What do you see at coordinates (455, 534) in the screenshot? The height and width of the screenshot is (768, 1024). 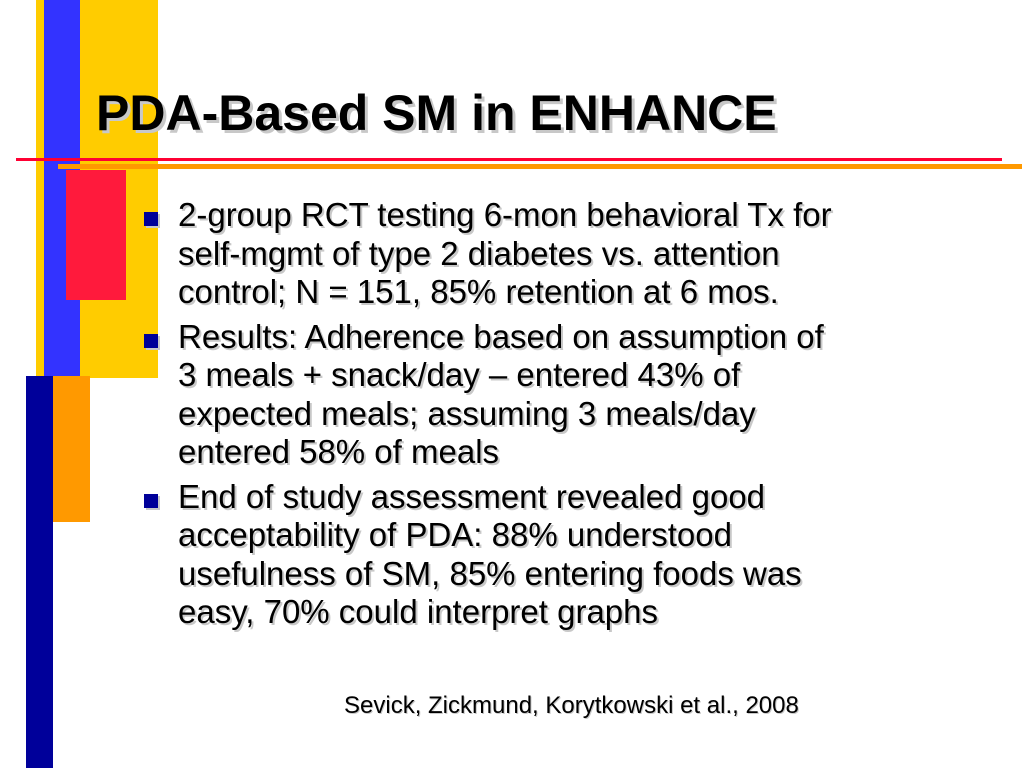 I see `bullet-line: acceptability of PDA: 88% understood` at bounding box center [455, 534].